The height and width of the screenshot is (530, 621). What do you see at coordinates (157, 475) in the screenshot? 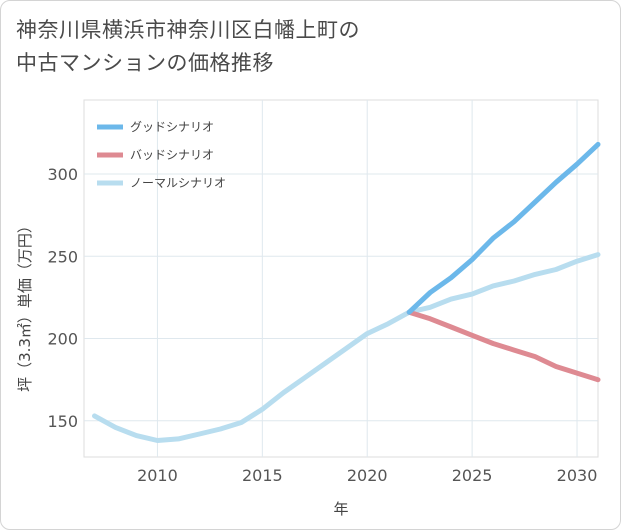
I see `x-tick-label: 2010` at bounding box center [157, 475].